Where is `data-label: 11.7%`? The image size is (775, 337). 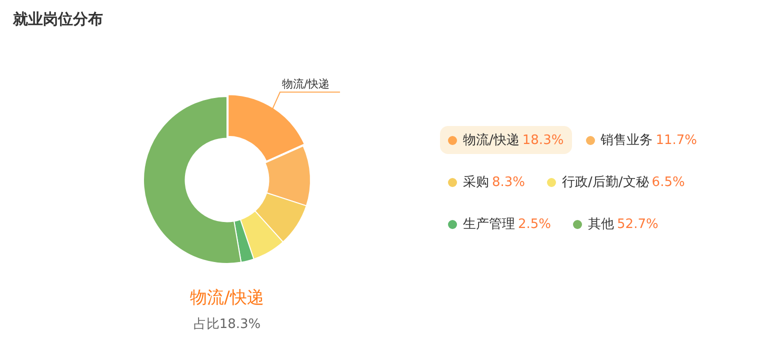
data-label: 11.7% is located at coordinates (677, 140).